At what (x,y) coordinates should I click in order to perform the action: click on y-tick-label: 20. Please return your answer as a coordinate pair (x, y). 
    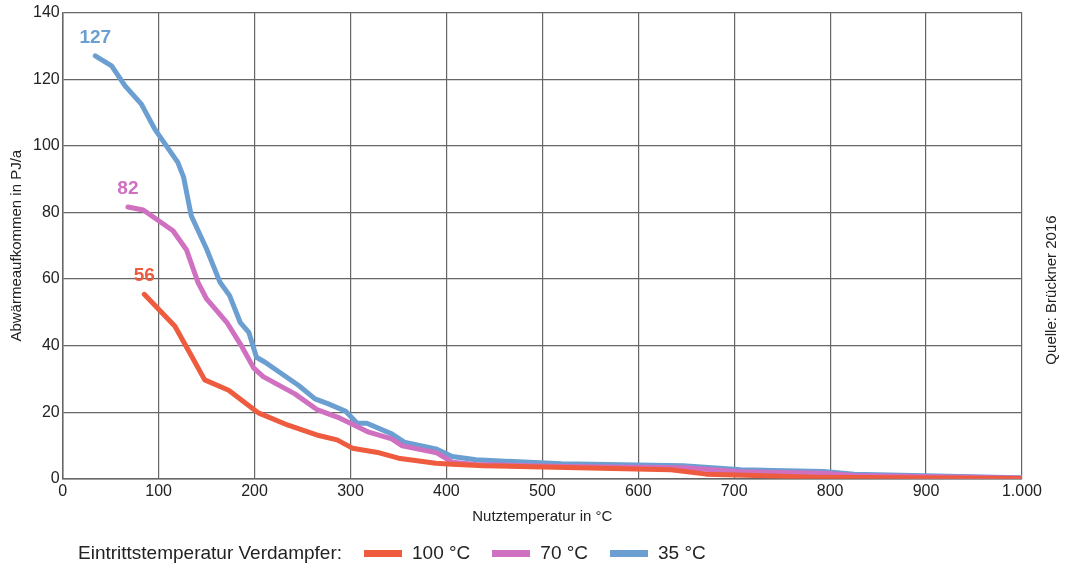
    Looking at the image, I should click on (50, 411).